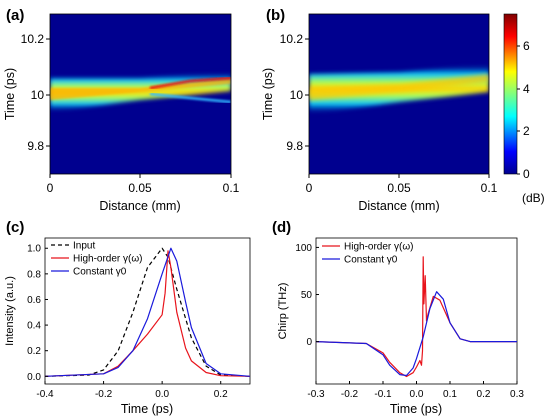 The width and height of the screenshot is (550, 416). Describe the element at coordinates (303, 248) in the screenshot. I see `ytick-label: 100` at that location.